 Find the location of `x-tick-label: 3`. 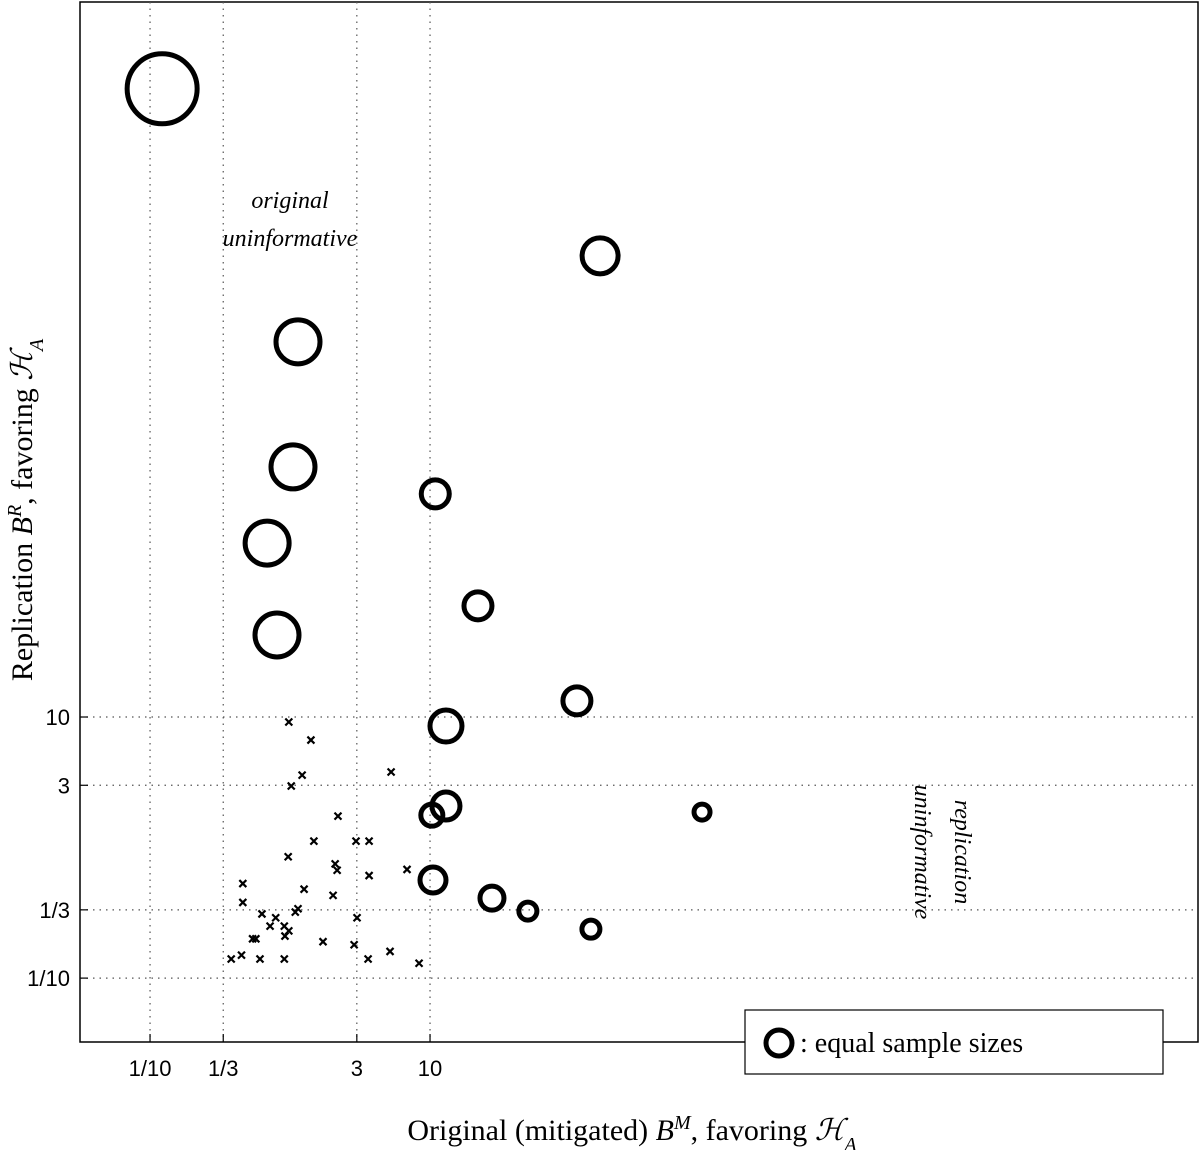

x-tick-label: 3 is located at coordinates (357, 1068).